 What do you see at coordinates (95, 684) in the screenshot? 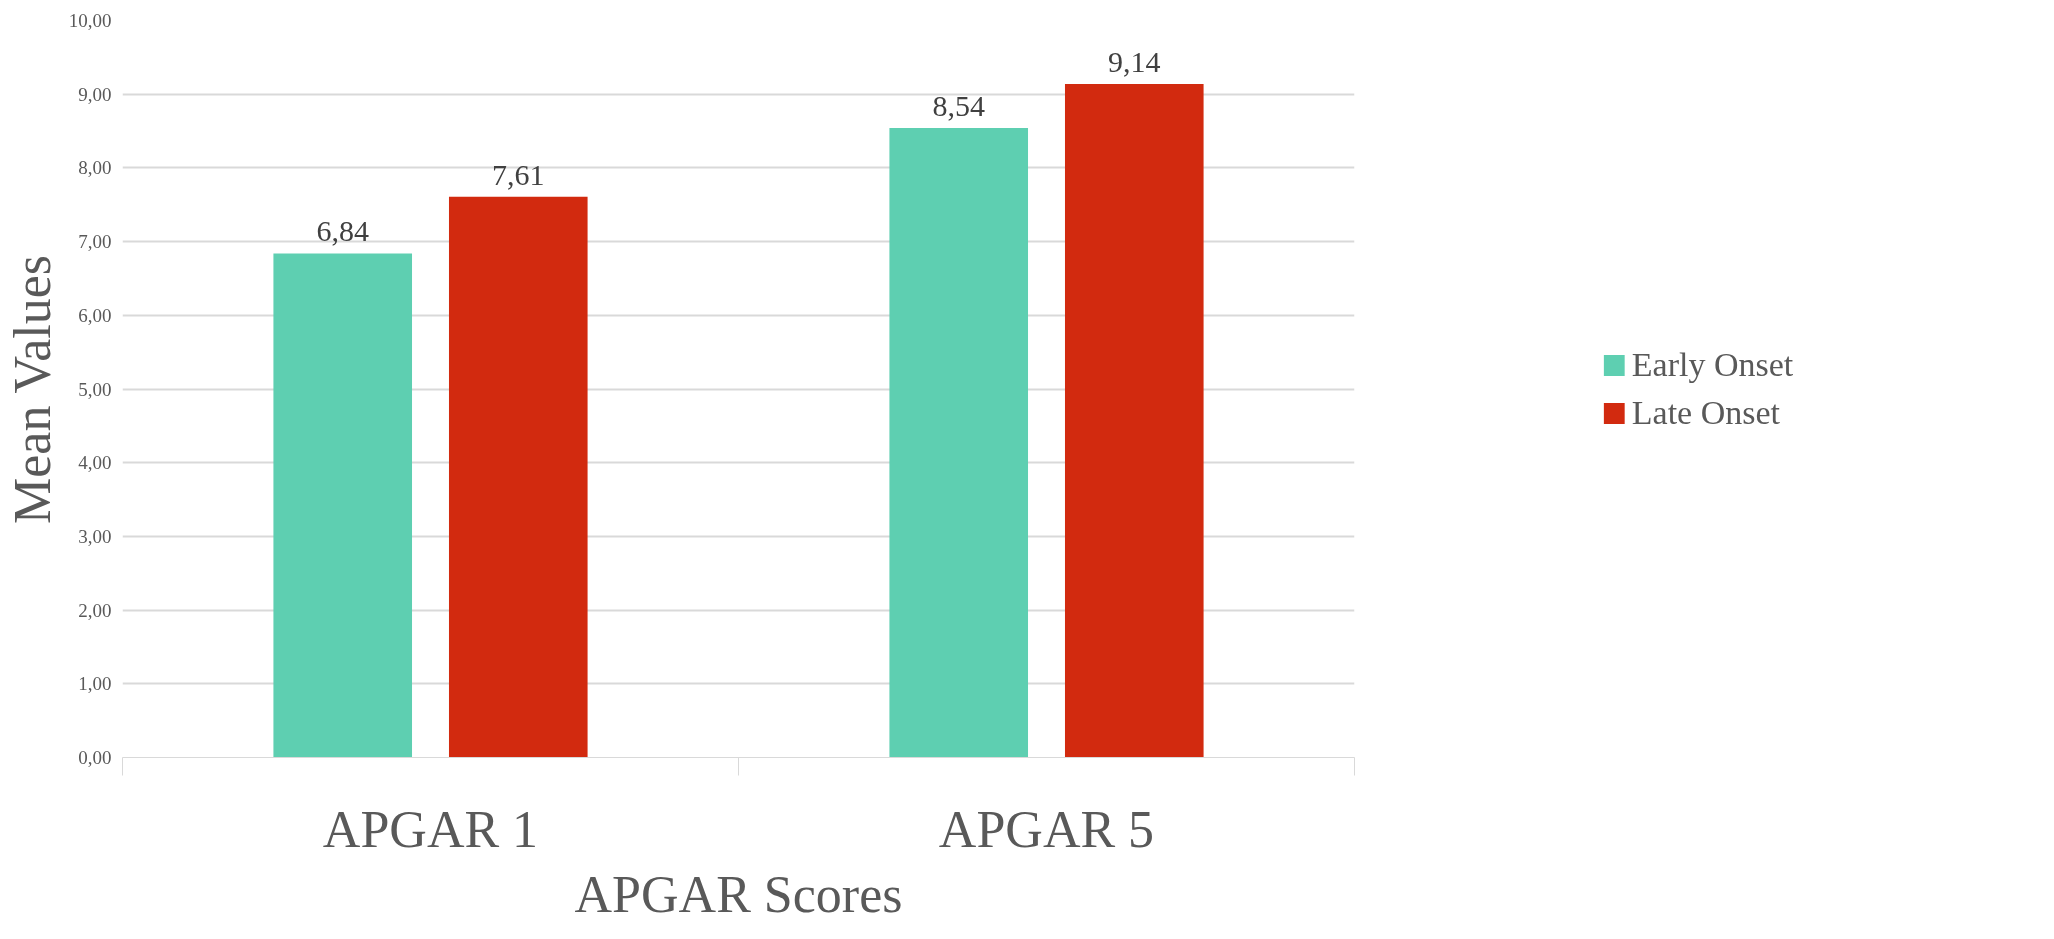
I see `y-tick-label: 1,00` at bounding box center [95, 684].